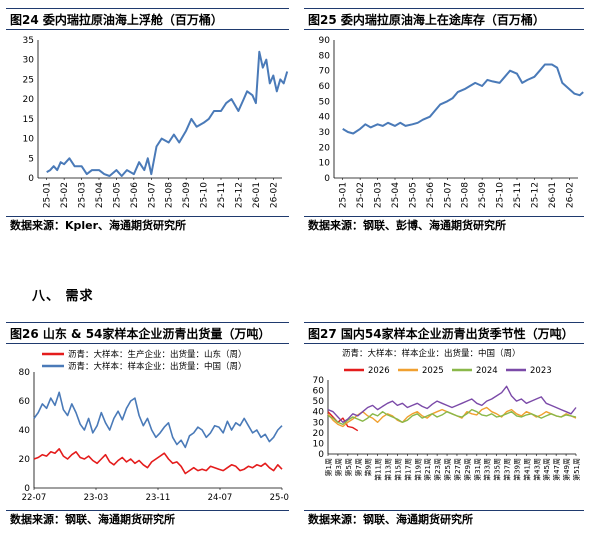 The image size is (590, 533). I want to click on x-tick-label: 25-02, so click(361, 195).